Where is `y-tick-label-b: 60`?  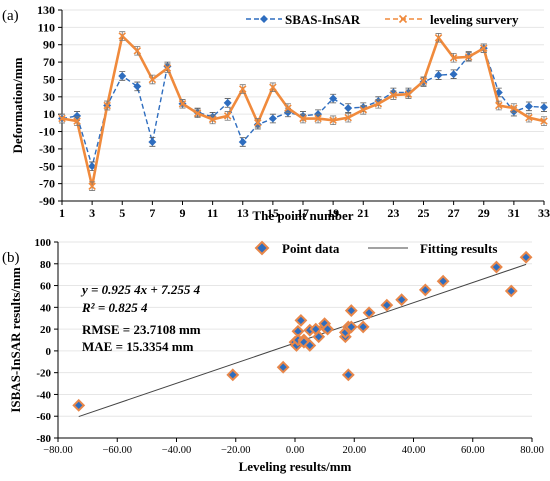
y-tick-label-b: 60 is located at coordinates (46, 287).